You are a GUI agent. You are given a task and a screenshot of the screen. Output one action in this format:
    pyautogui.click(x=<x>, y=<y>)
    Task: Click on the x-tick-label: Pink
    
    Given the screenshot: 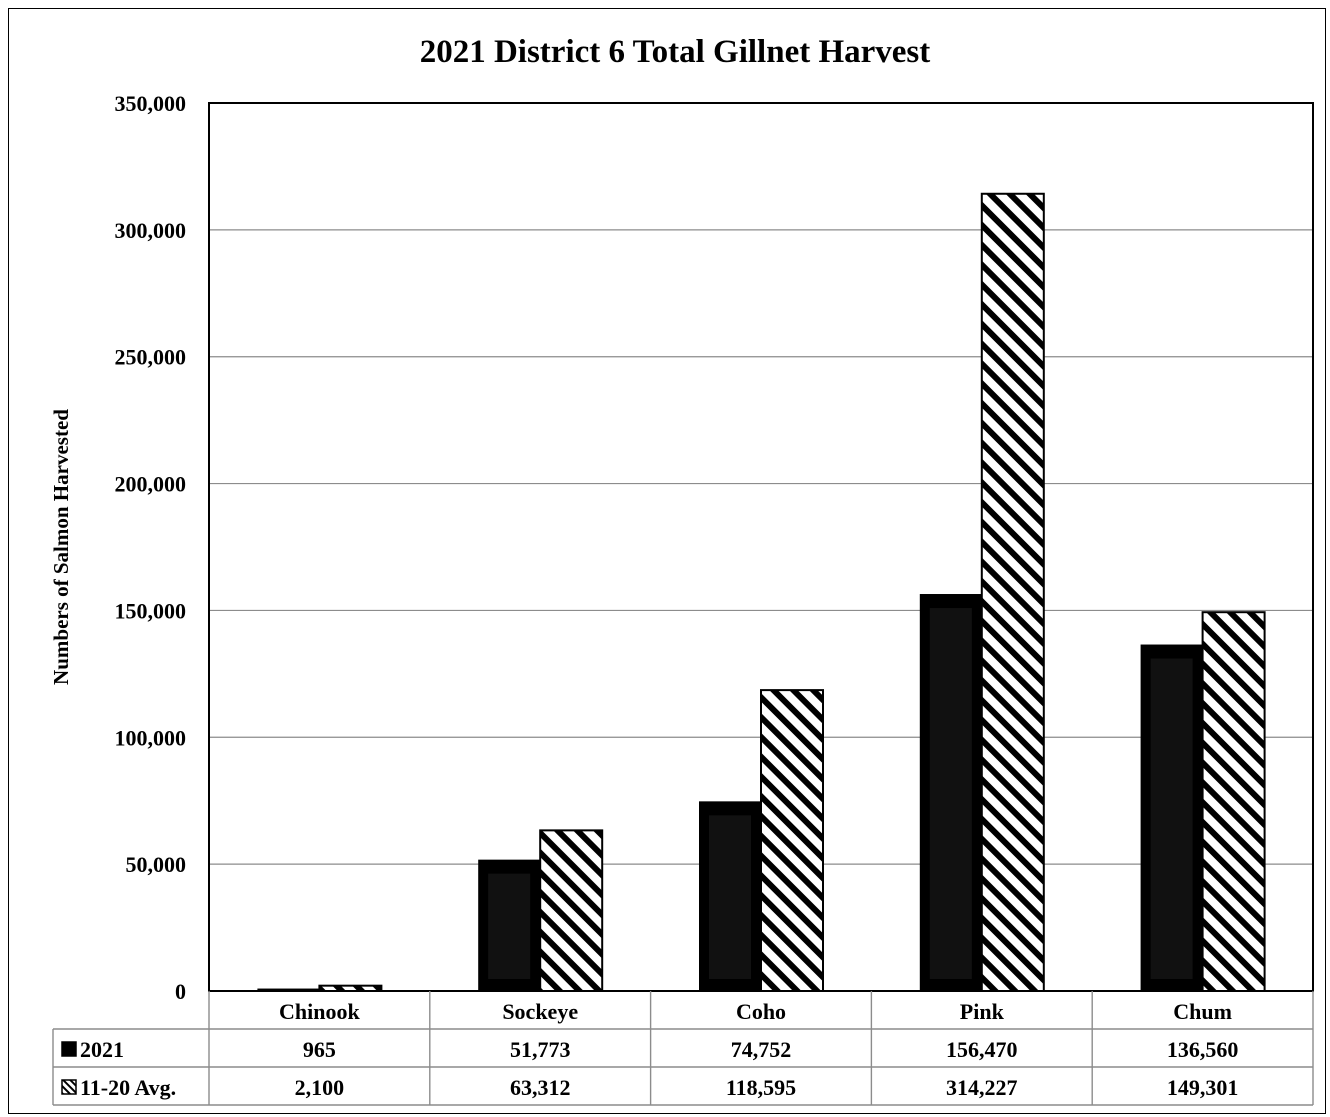 What is the action you would take?
    pyautogui.click(x=982, y=1011)
    